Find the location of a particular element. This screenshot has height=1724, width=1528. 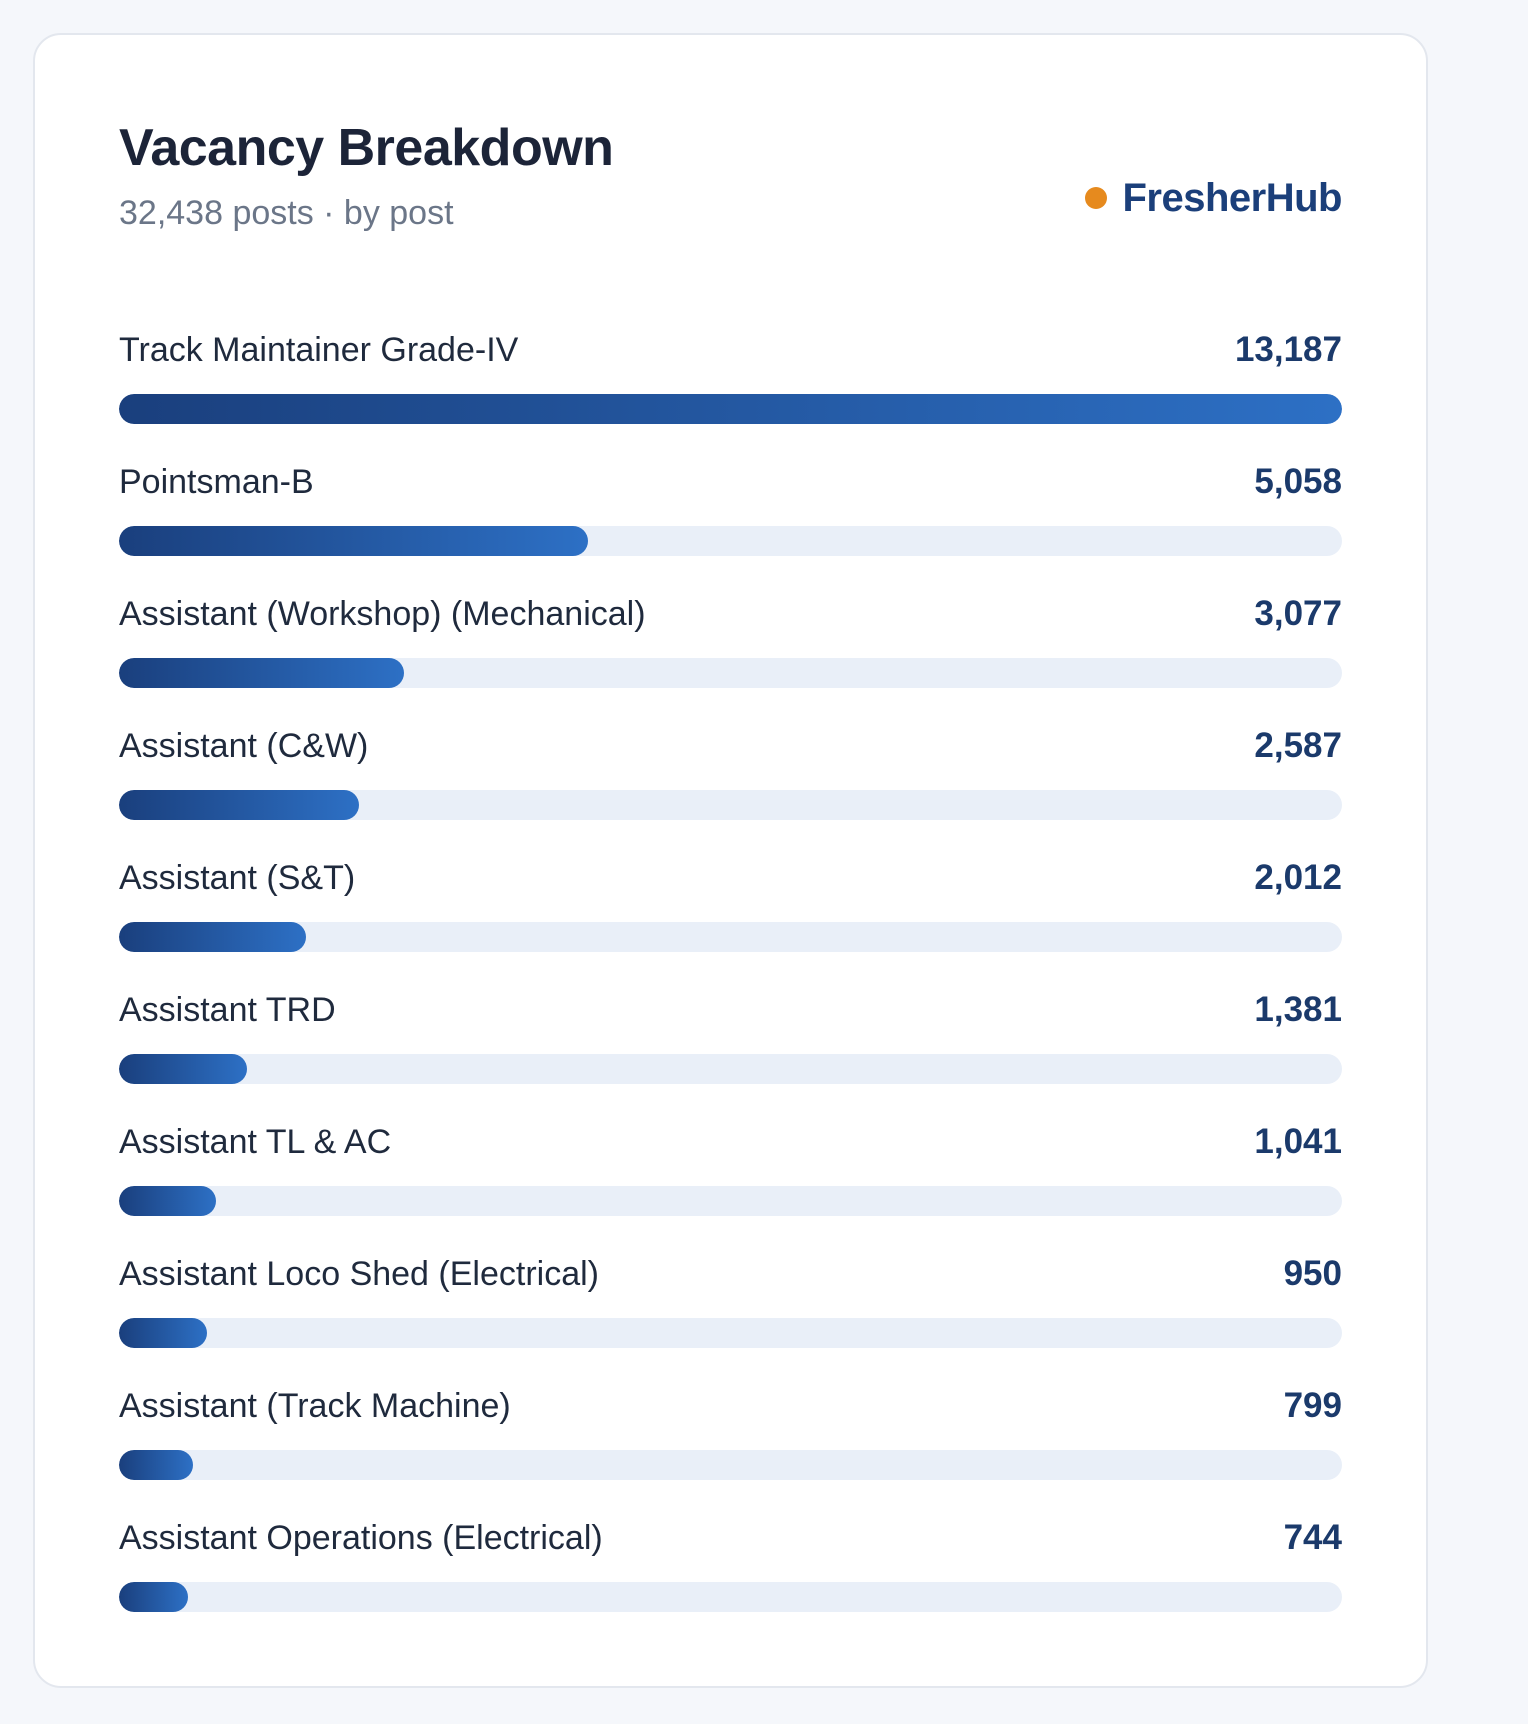

chart-subtitle: 32,438 posts · by post is located at coordinates (286, 213).